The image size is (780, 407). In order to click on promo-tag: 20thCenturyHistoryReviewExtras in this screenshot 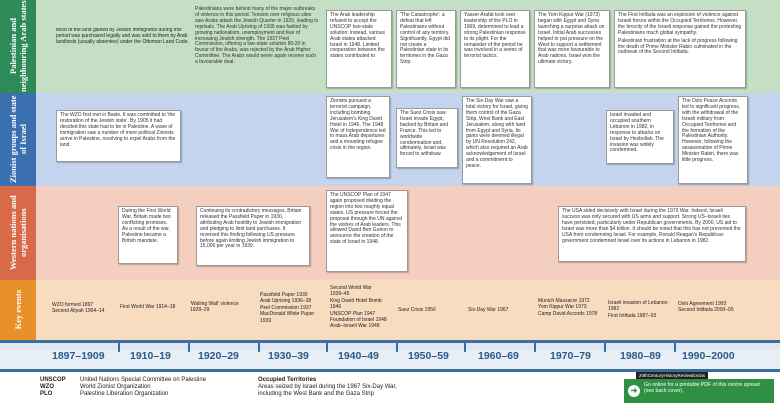, I will do `click(672, 375)`.